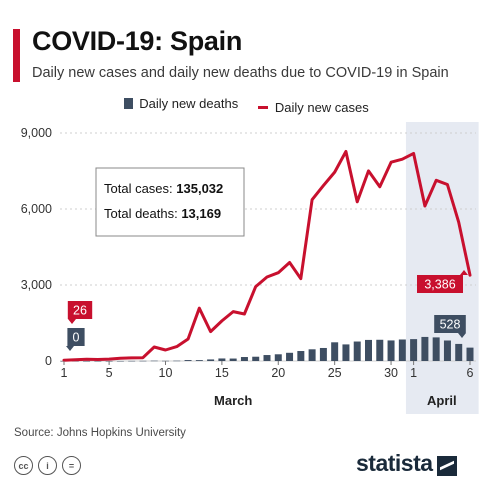  Describe the element at coordinates (109, 373) in the screenshot. I see `x-tick-label: 5` at that location.